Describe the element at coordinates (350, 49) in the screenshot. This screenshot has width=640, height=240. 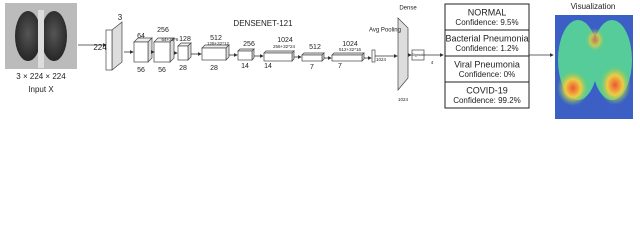
I see `layer-label: 512+32*16` at that location.